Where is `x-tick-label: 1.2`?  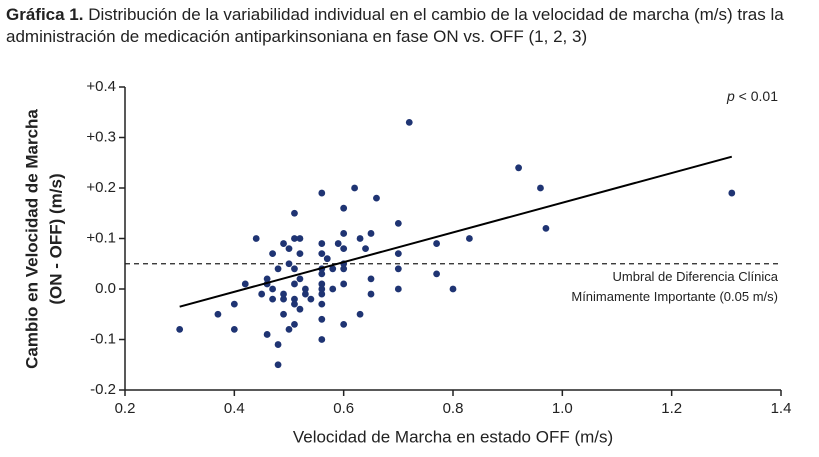 x-tick-label: 1.2 is located at coordinates (671, 408).